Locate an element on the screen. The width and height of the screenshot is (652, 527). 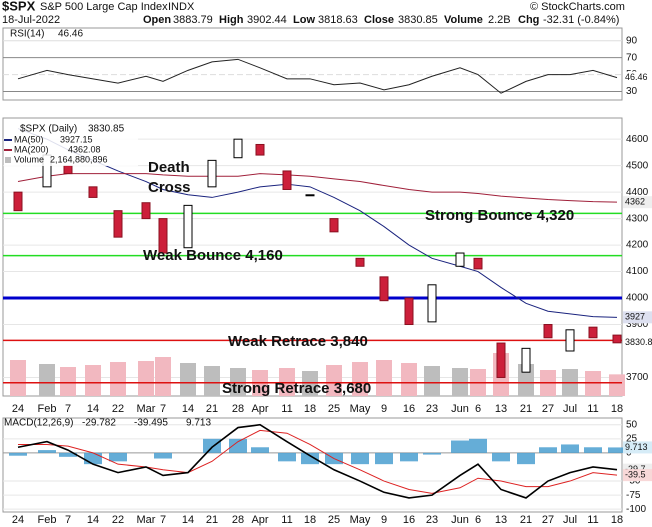
index-name: S&P 500 Large Cap Index is located at coordinates (104, 7).